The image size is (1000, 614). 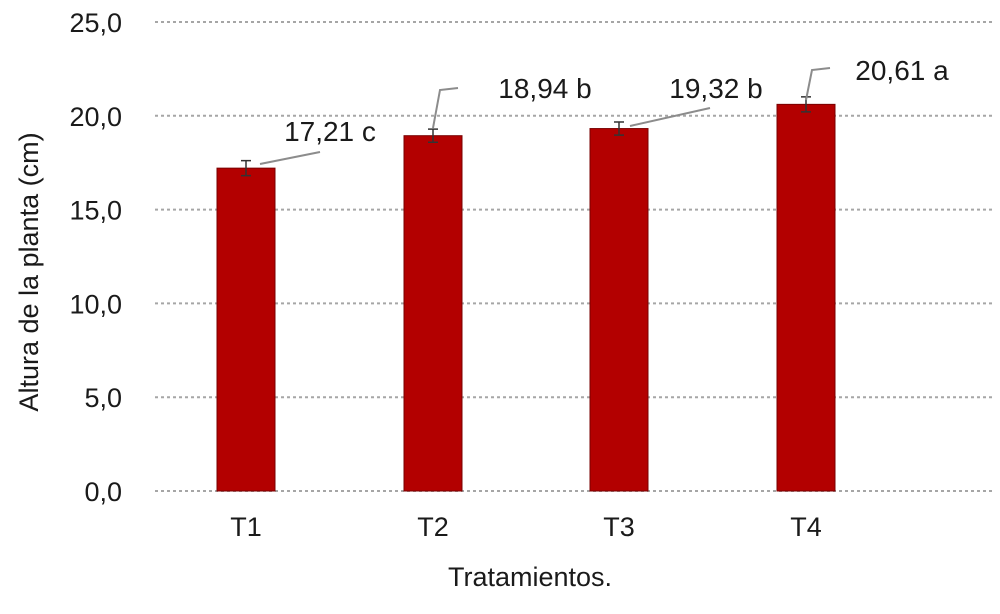 I want to click on y-axis-ticks: 0,0 5,0 10,0 15,0 20,0 25,0, so click(x=95, y=257).